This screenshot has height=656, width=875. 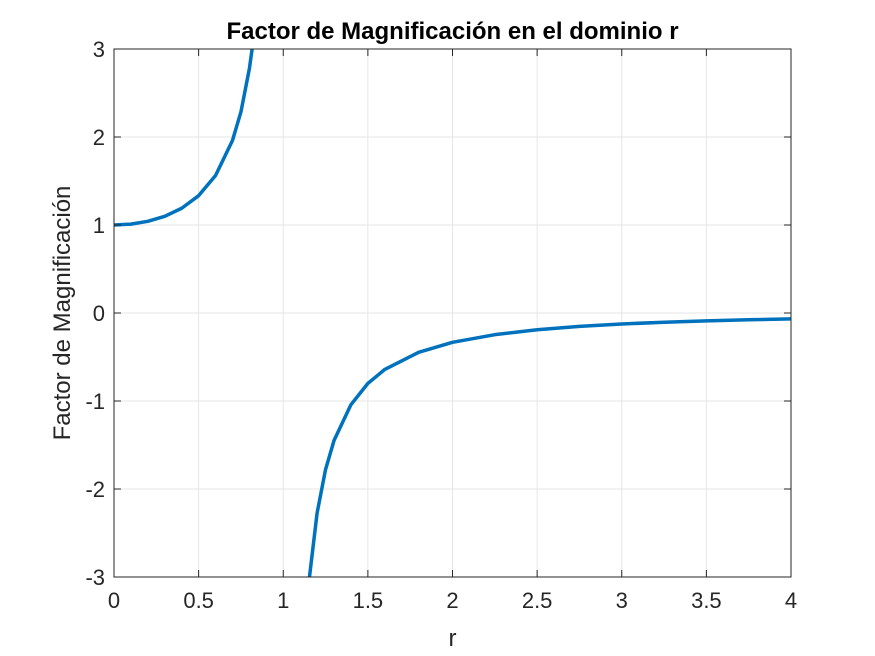 What do you see at coordinates (95, 401) in the screenshot?
I see `y-tick-label: -1` at bounding box center [95, 401].